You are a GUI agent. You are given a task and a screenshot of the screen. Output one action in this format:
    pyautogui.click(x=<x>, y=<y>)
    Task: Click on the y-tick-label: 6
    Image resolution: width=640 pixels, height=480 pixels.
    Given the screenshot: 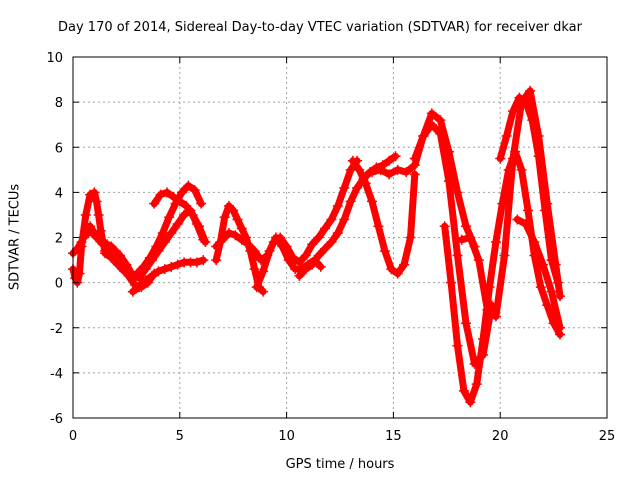 What is the action you would take?
    pyautogui.click(x=59, y=148)
    